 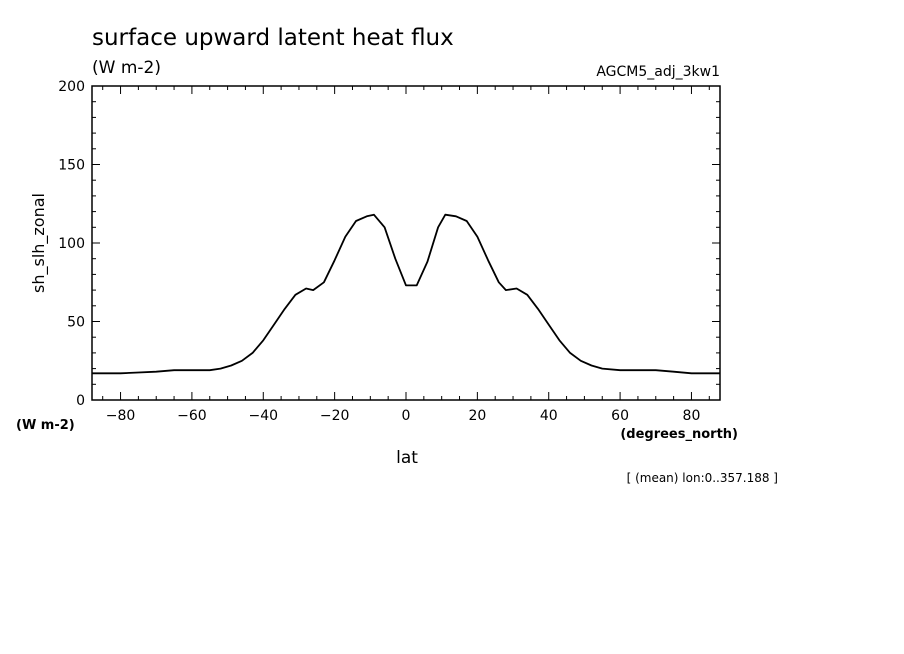 I want to click on x-tick-label: −40, so click(x=263, y=416).